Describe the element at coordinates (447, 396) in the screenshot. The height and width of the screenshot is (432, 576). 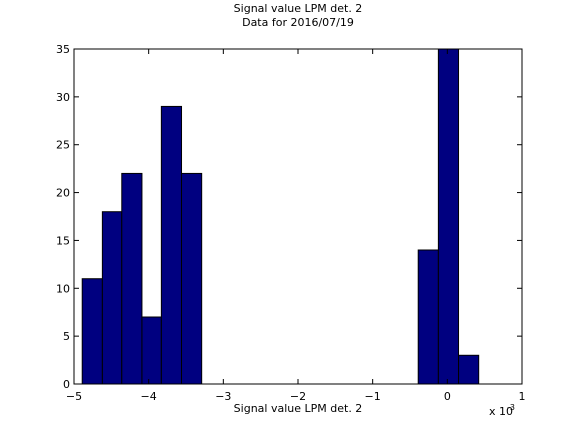
I see `x-tick-label-6: 0` at that location.